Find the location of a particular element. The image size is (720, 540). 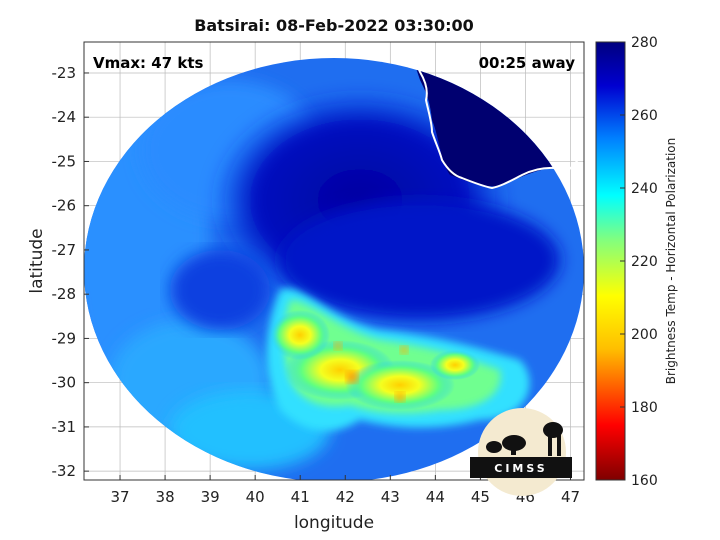

x-tick-label: 45 is located at coordinates (480, 497).